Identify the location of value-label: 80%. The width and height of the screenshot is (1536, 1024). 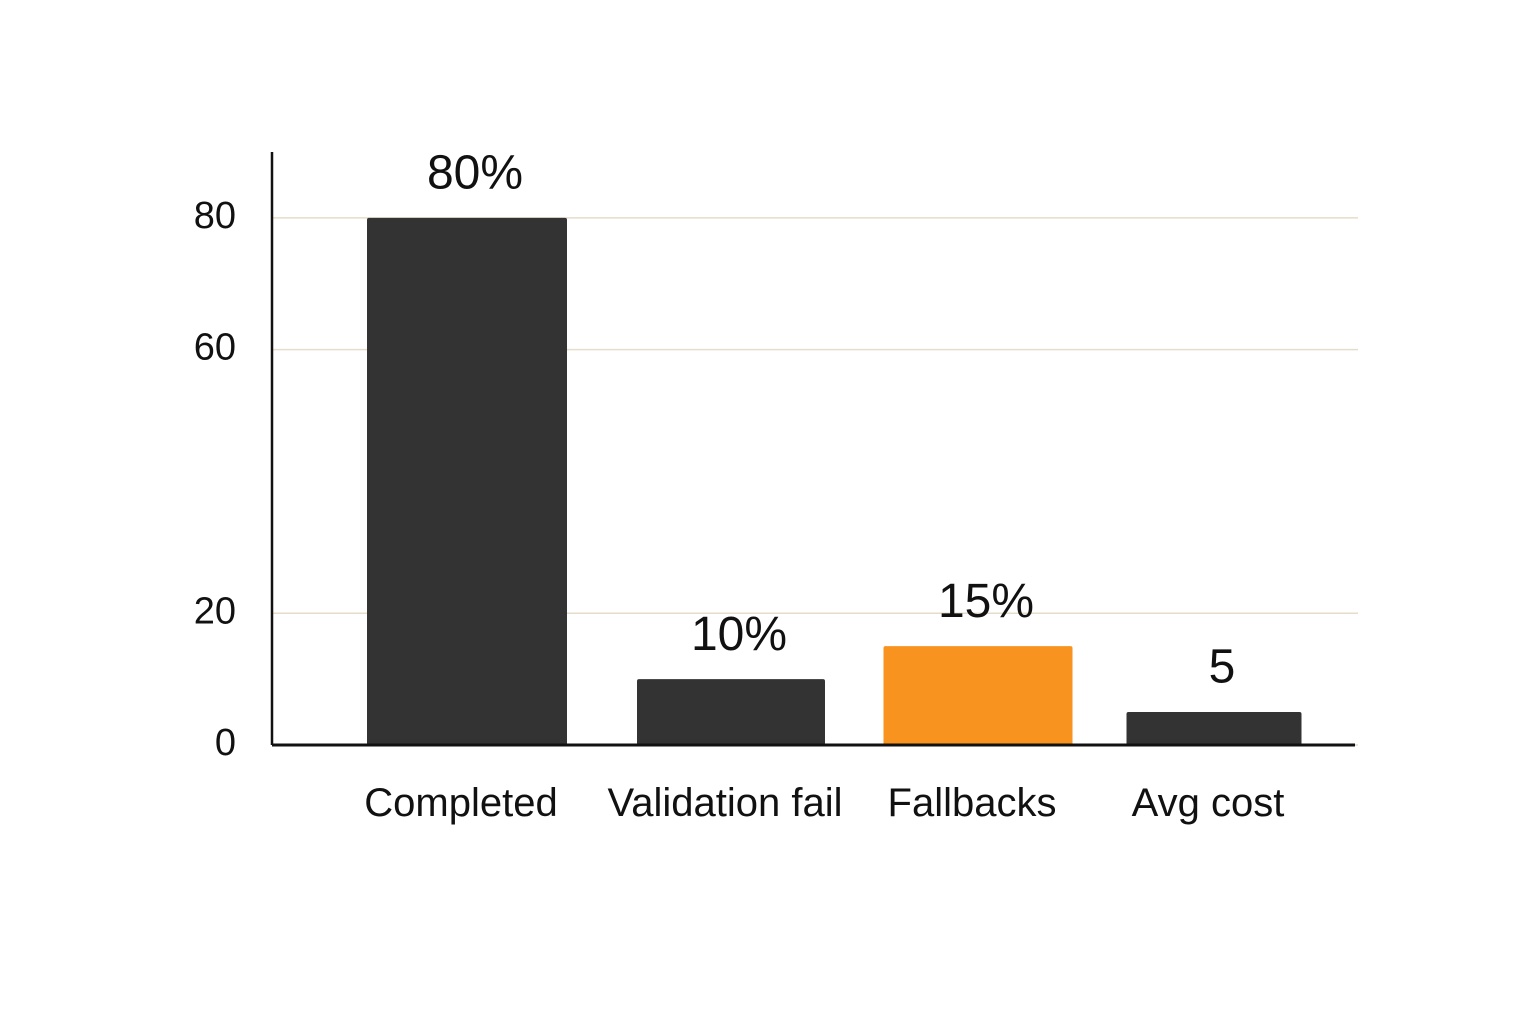
(475, 173).